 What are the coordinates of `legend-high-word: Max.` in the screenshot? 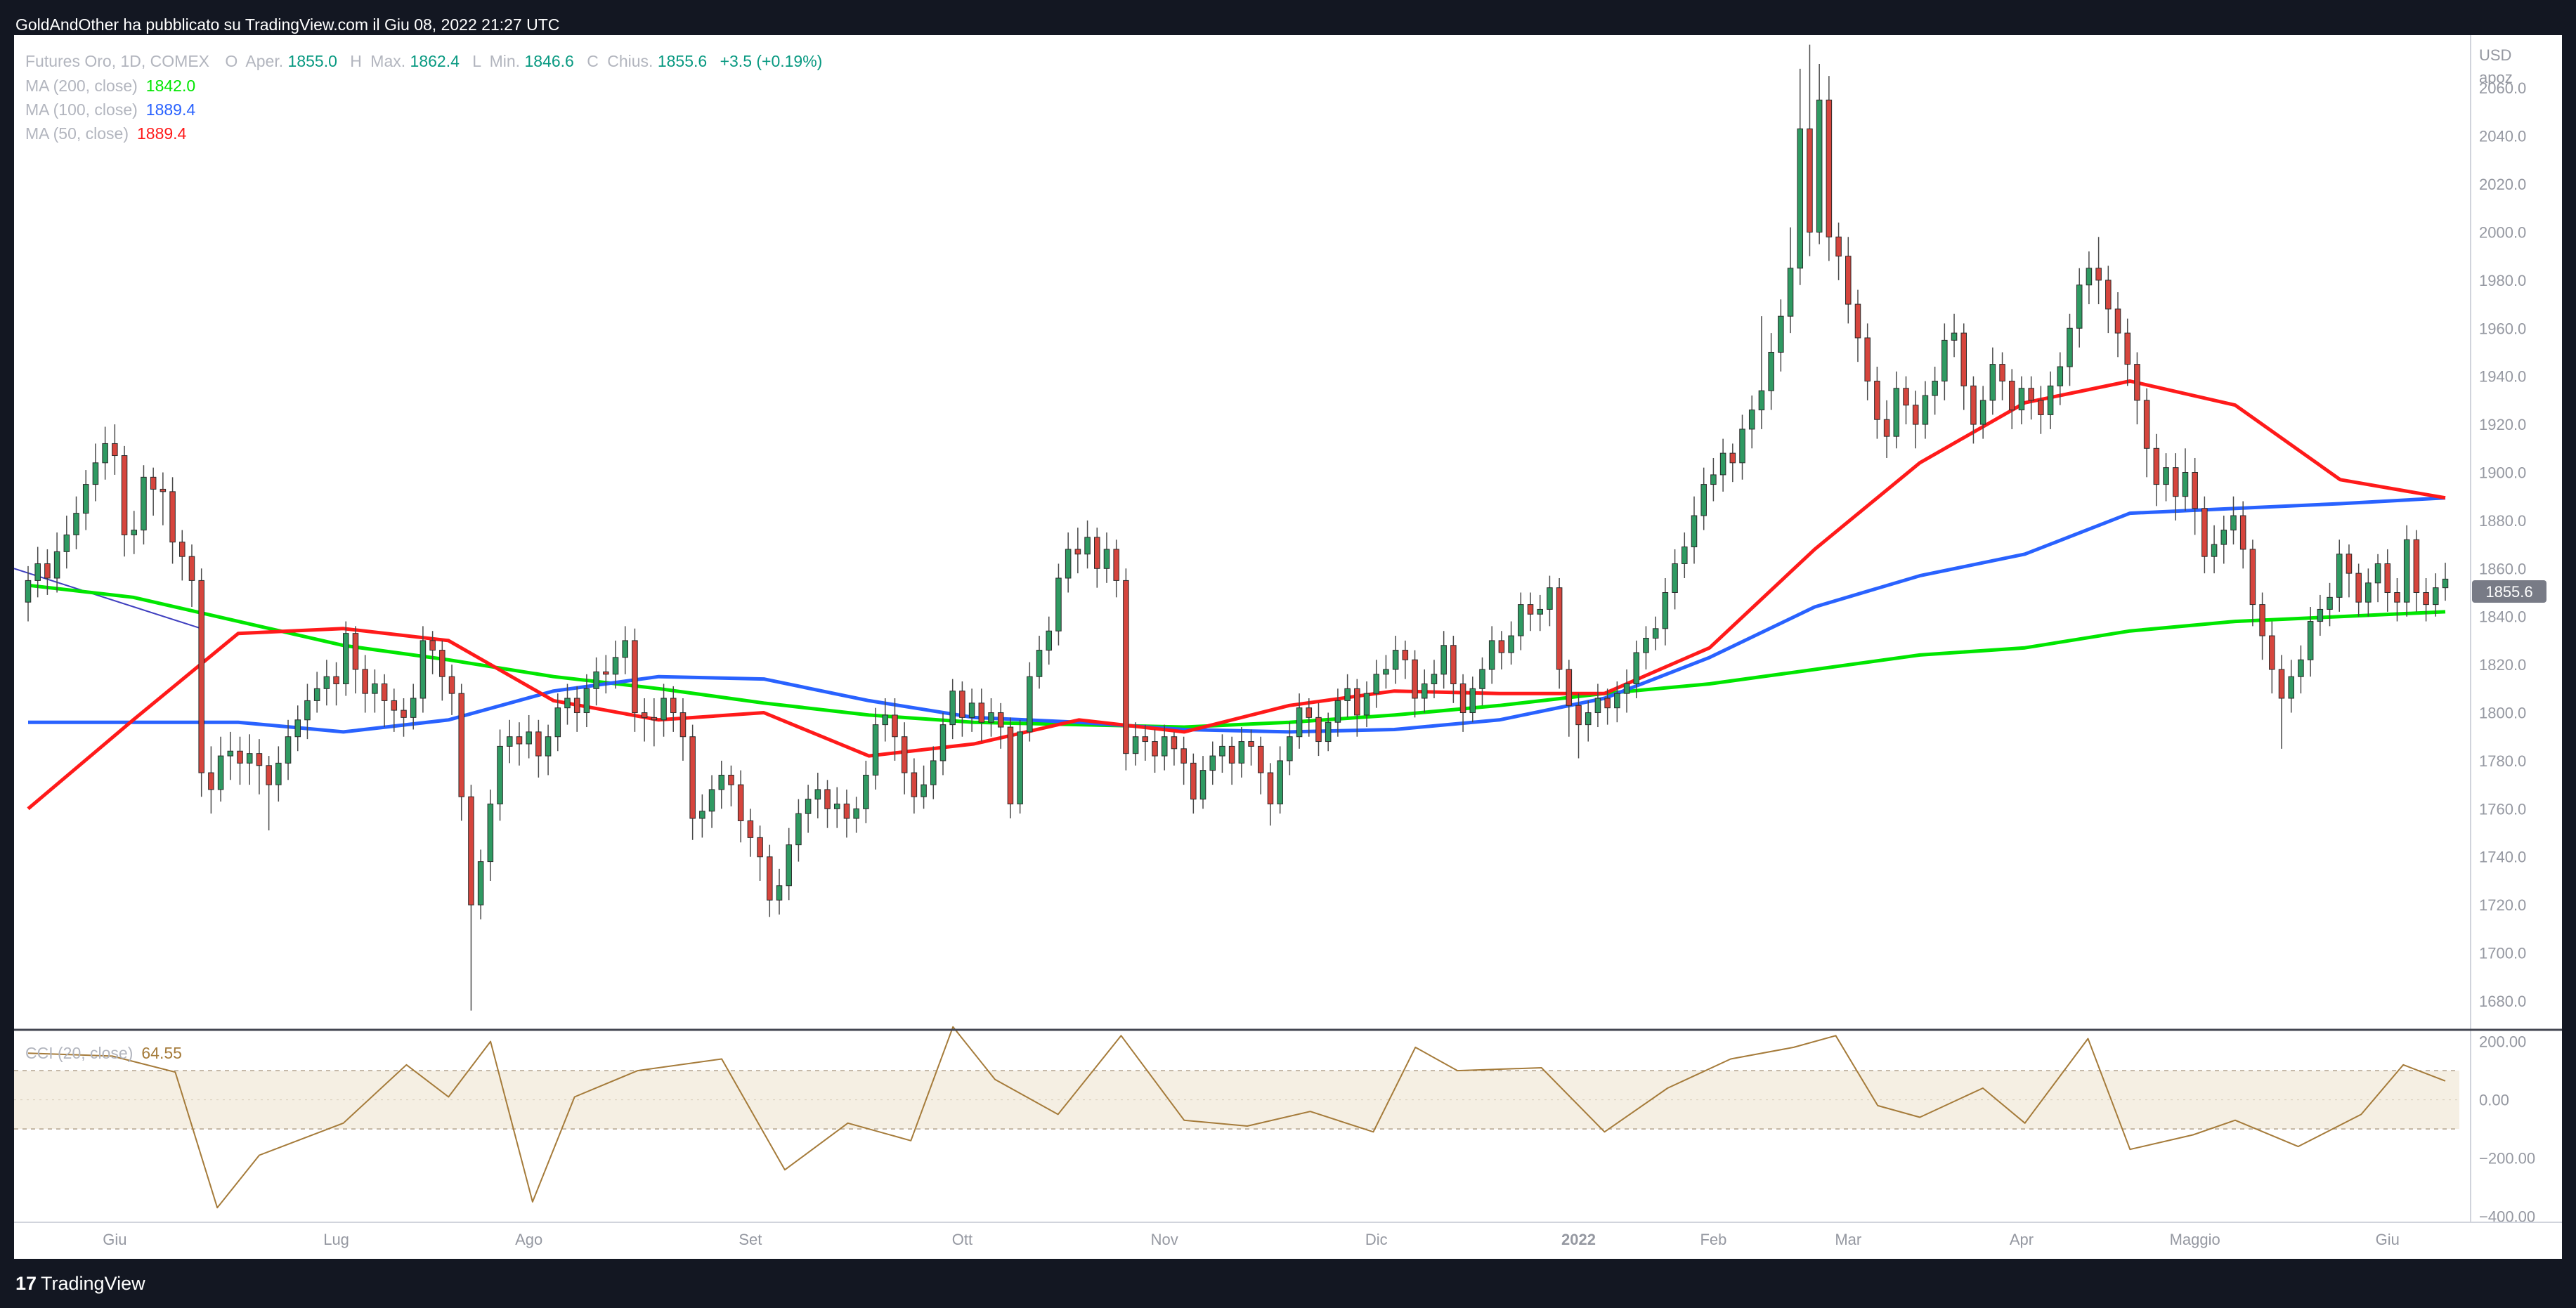 It's located at (387, 61).